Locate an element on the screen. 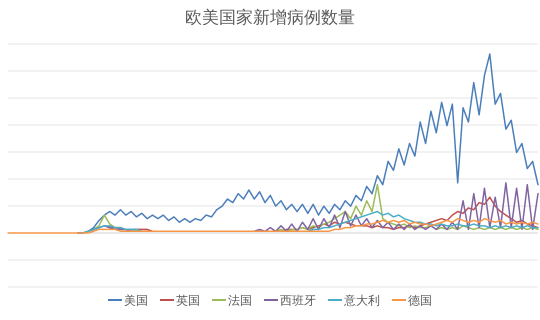  legend-label: 法国 is located at coordinates (240, 301).